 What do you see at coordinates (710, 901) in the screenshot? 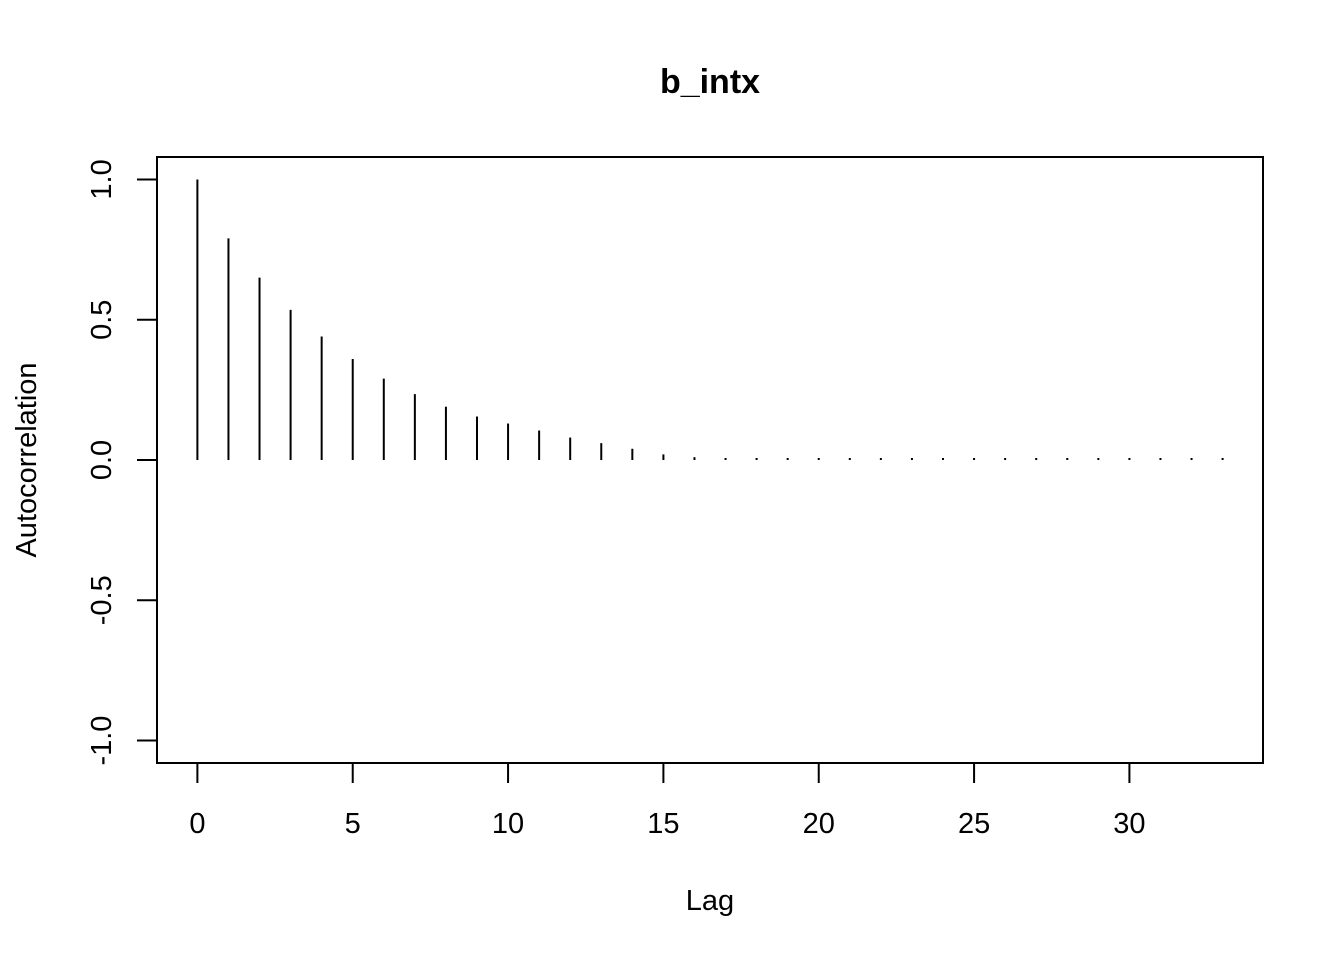
I see `x-axis-label: Lag` at bounding box center [710, 901].